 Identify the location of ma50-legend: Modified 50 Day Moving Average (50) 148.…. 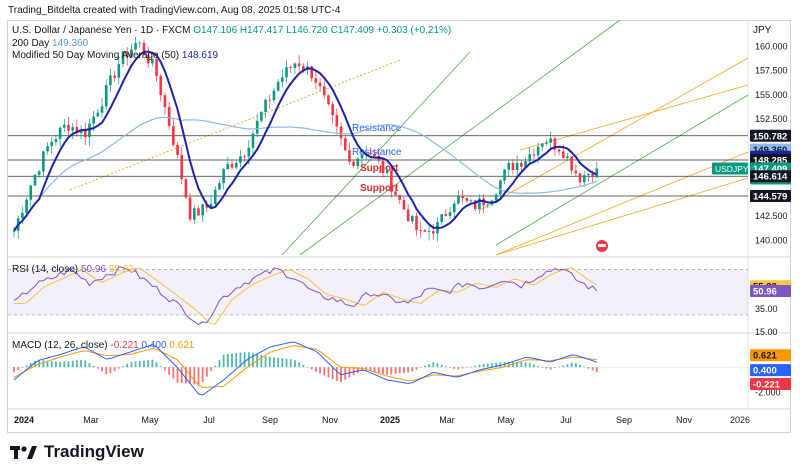
(115, 55).